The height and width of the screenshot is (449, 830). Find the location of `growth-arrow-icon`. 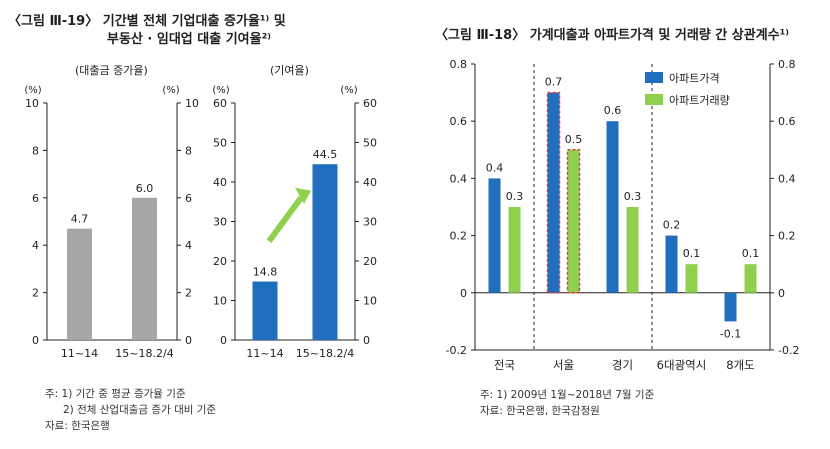

growth-arrow-icon is located at coordinates (288, 215).